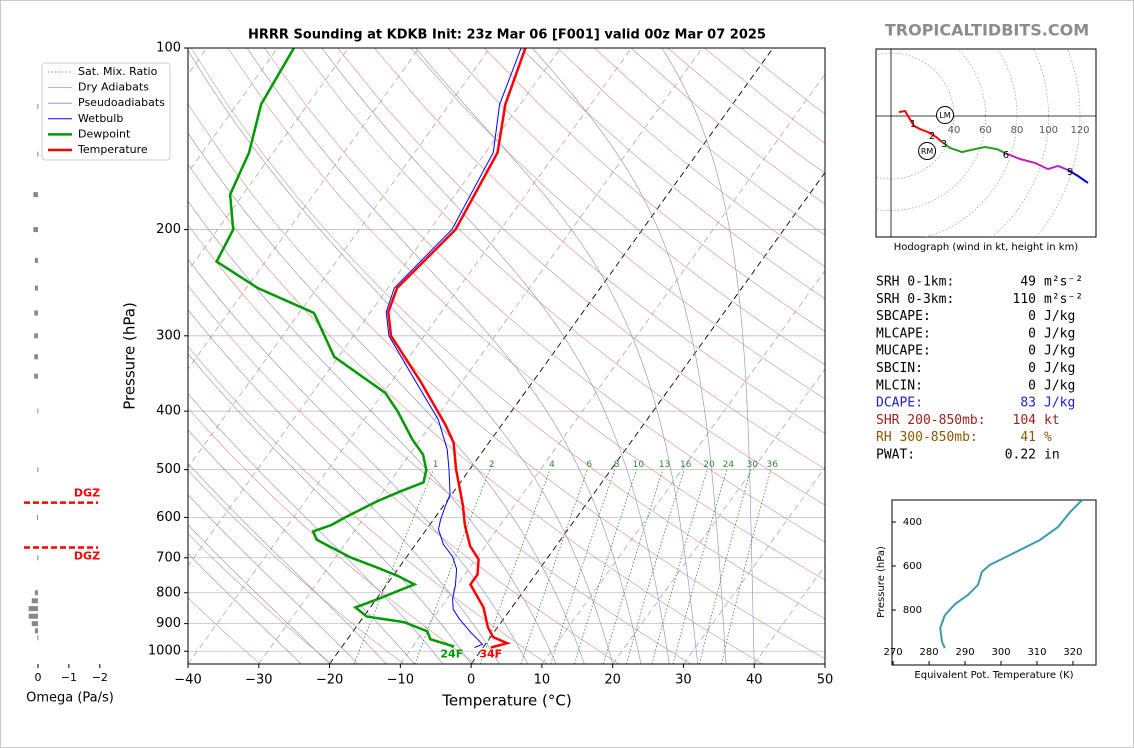  What do you see at coordinates (927, 151) in the screenshot?
I see `storm-motion-label: RM` at bounding box center [927, 151].